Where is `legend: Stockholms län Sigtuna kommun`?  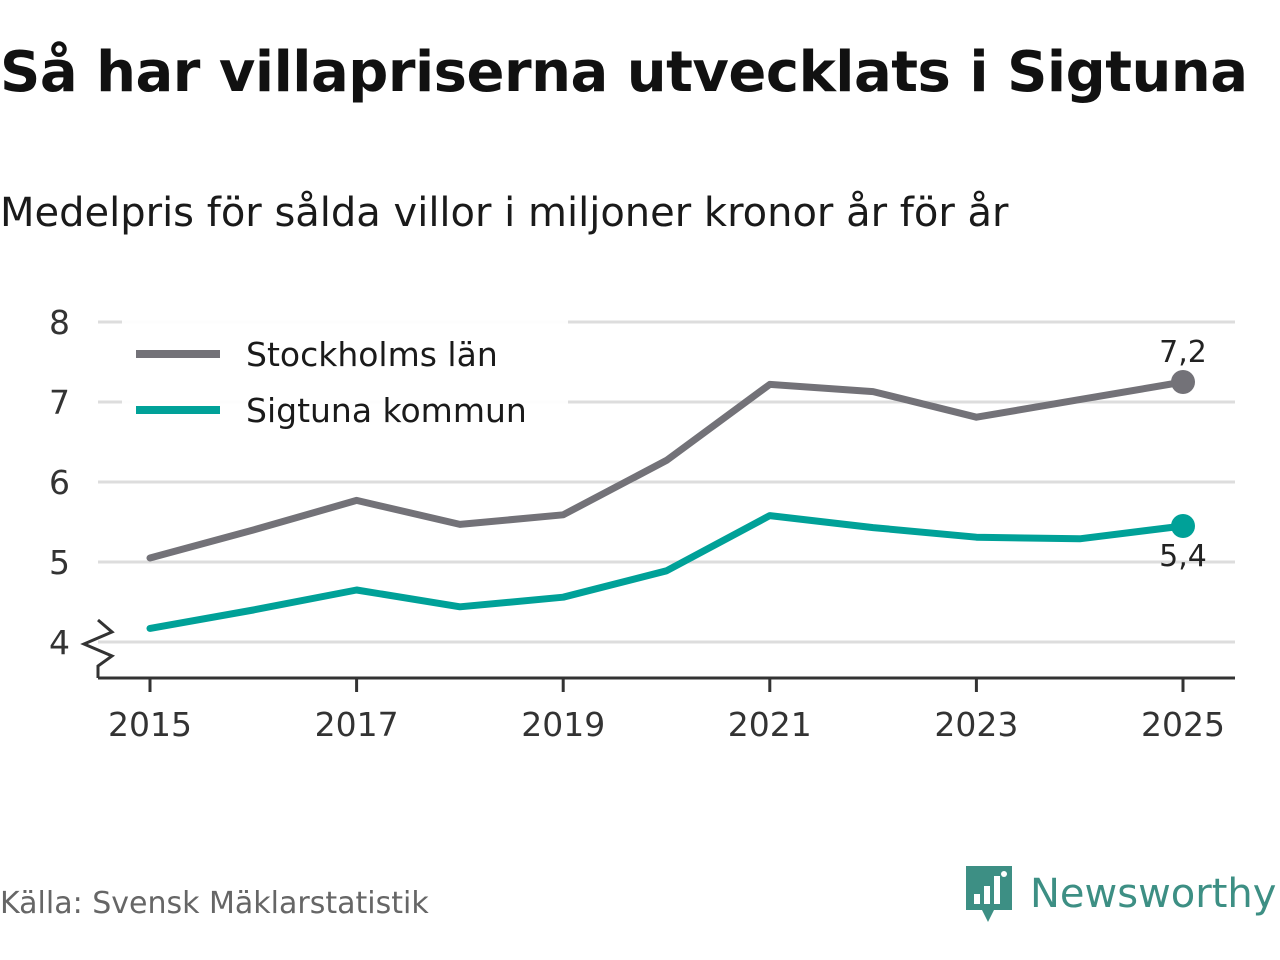 legend: Stockholms län Sigtuna kommun is located at coordinates (345, 385).